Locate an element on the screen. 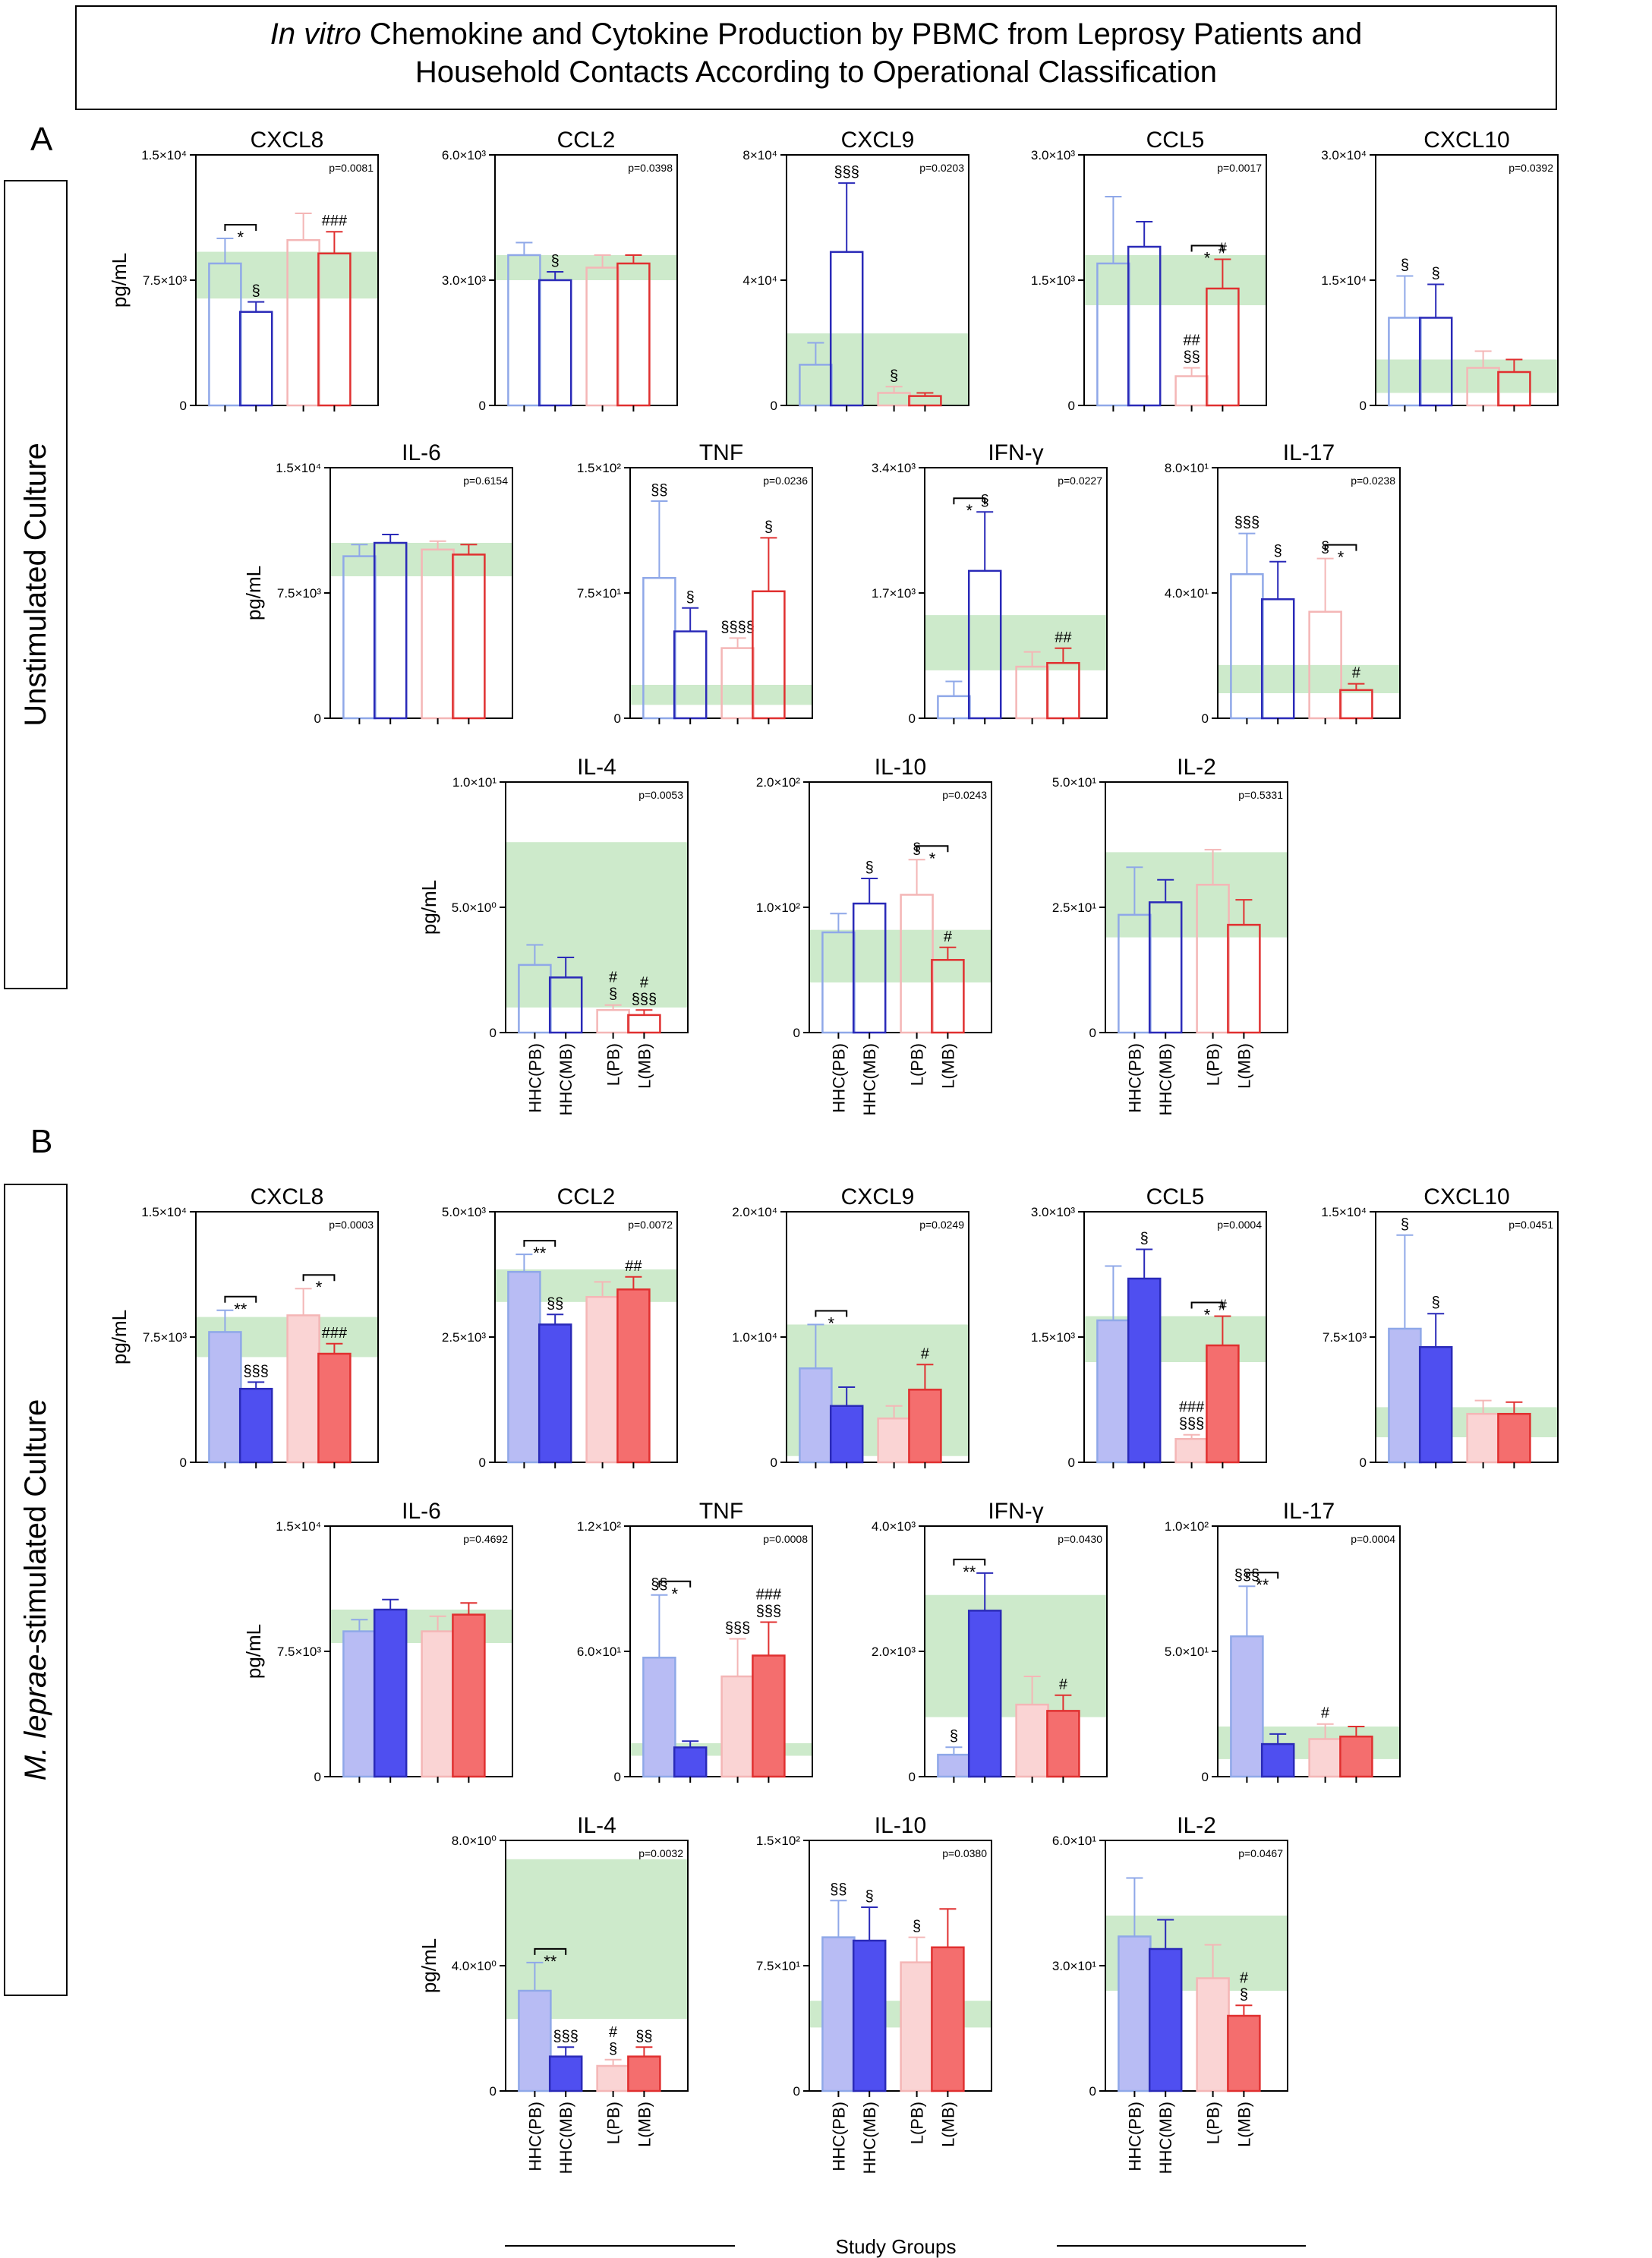 This screenshot has height=2258, width=1652. y-tick-label: 6.0×10³ is located at coordinates (464, 155).